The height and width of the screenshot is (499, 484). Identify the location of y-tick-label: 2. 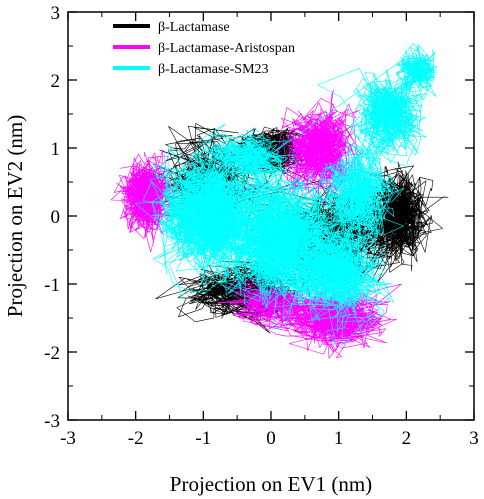
(56, 81).